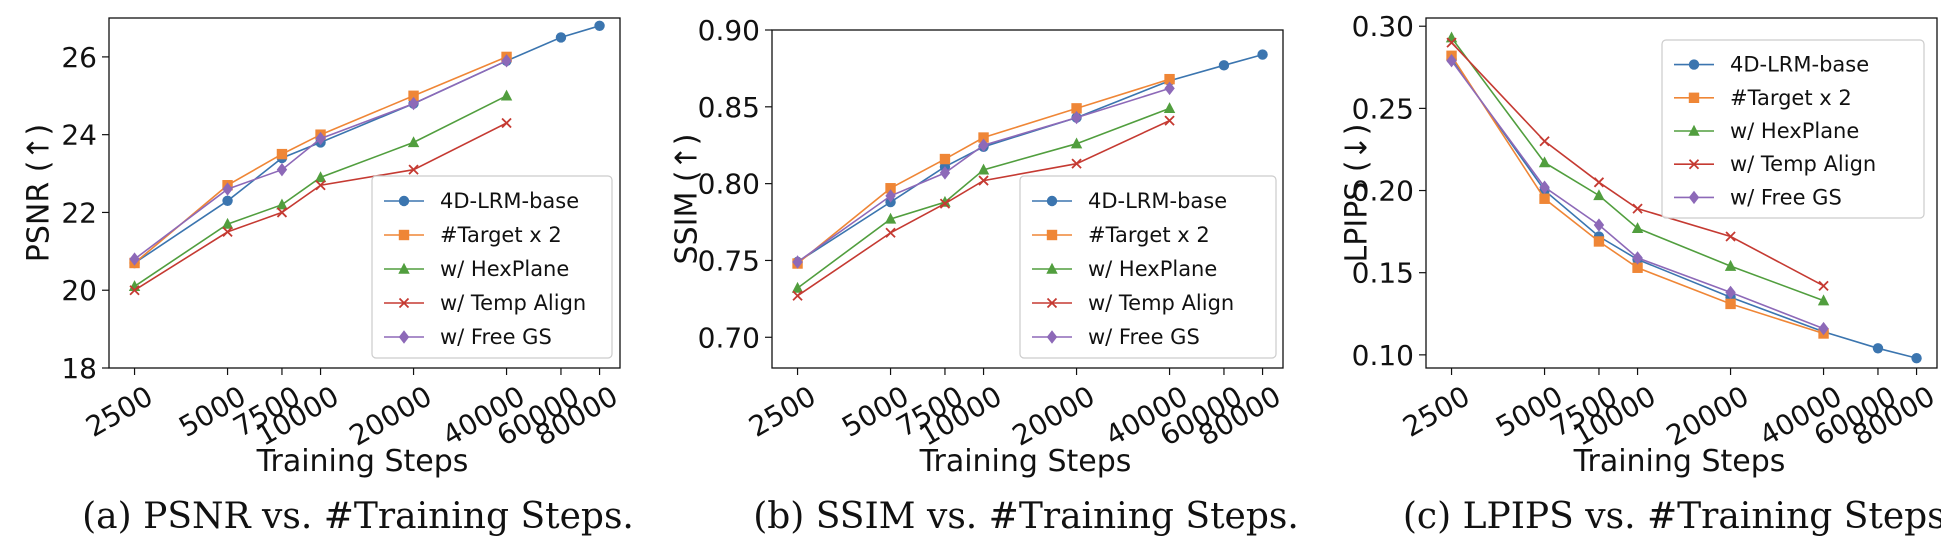 This screenshot has width=1941, height=550. What do you see at coordinates (729, 107) in the screenshot?
I see `y-tick-label: 0.85` at bounding box center [729, 107].